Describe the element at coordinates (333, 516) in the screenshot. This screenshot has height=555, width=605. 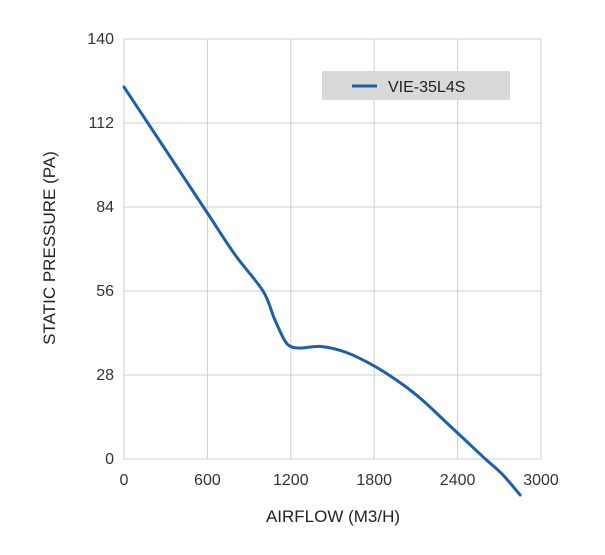
I see `x-axis-label: AIRFLOW (M3/H)` at that location.